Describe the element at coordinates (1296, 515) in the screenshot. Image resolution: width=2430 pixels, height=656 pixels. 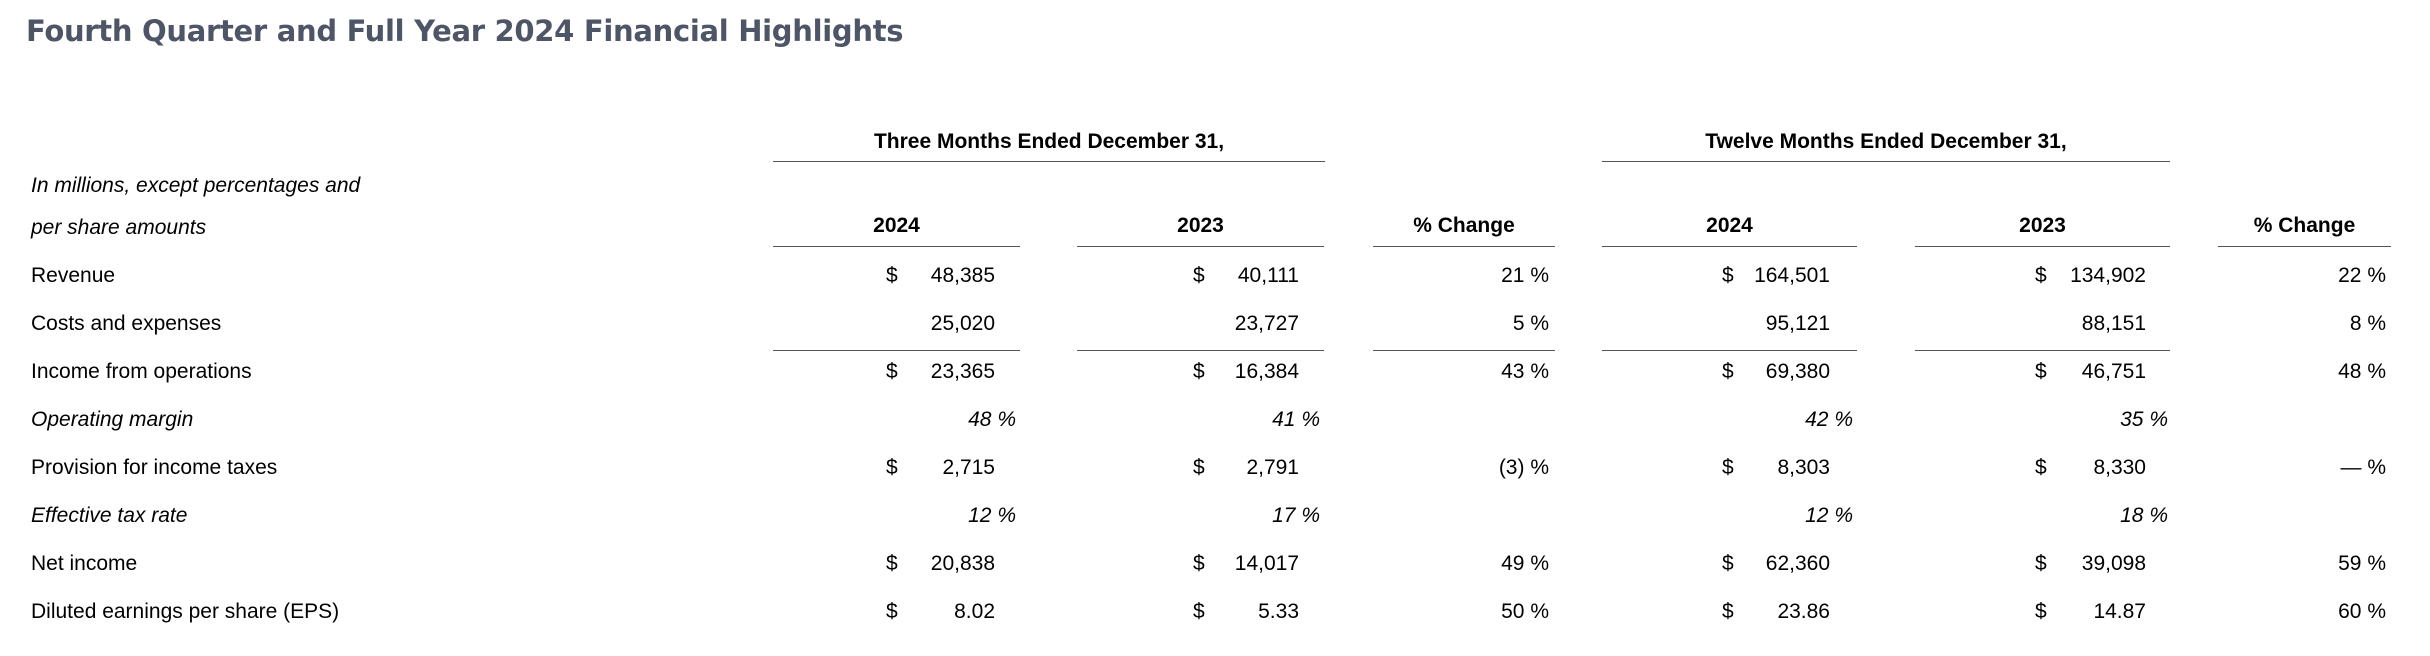
I see `cell-q2023: 17 %` at that location.